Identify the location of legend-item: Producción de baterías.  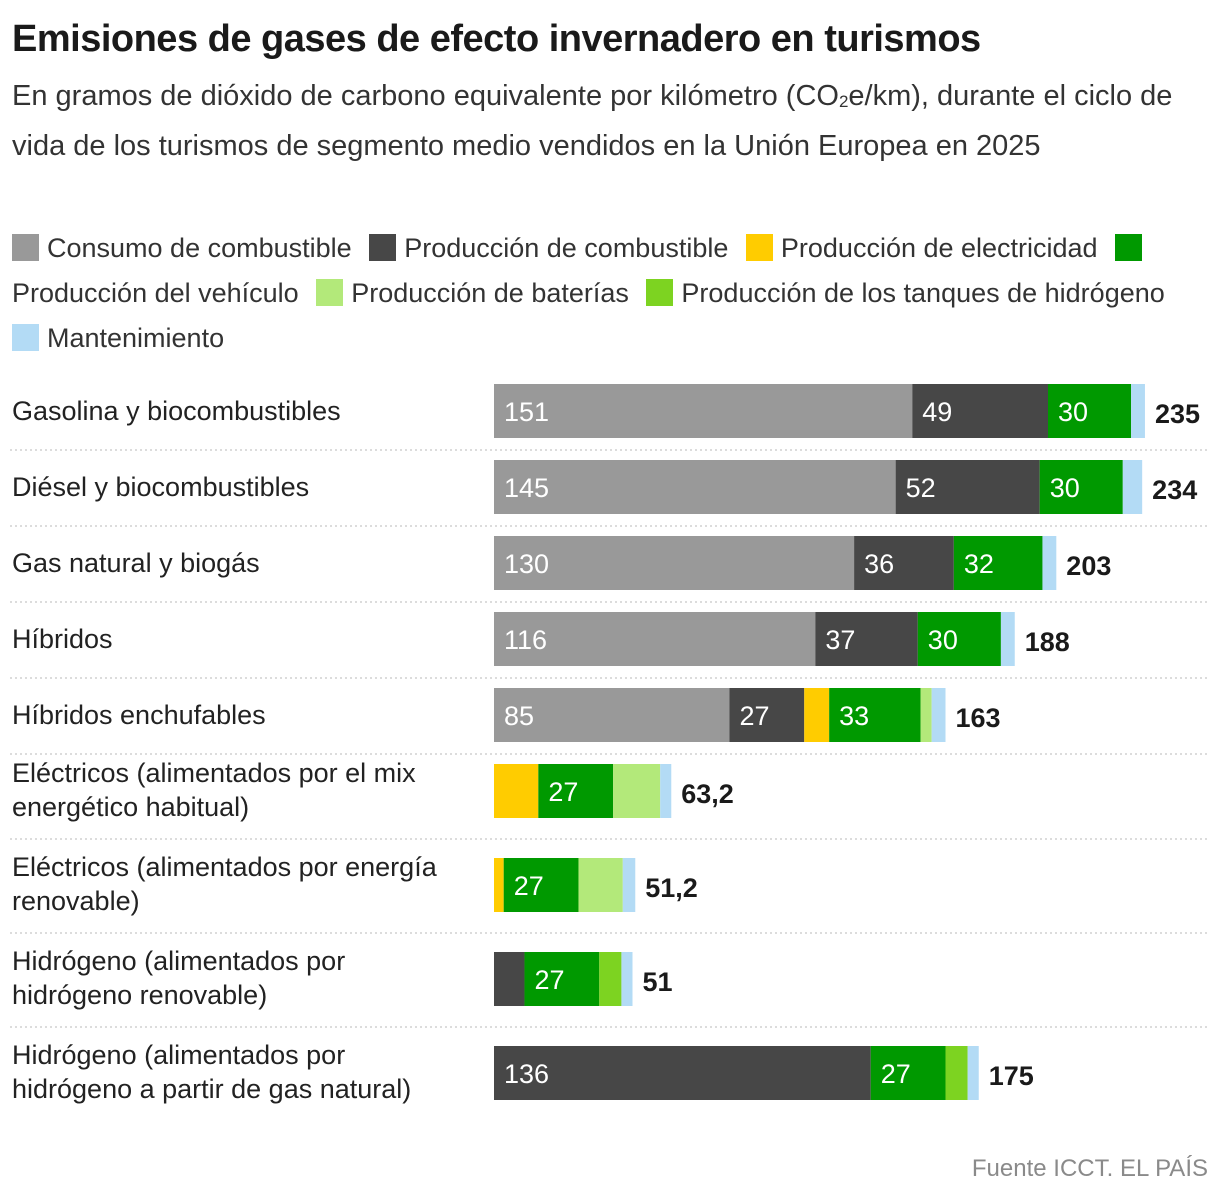
(472, 293).